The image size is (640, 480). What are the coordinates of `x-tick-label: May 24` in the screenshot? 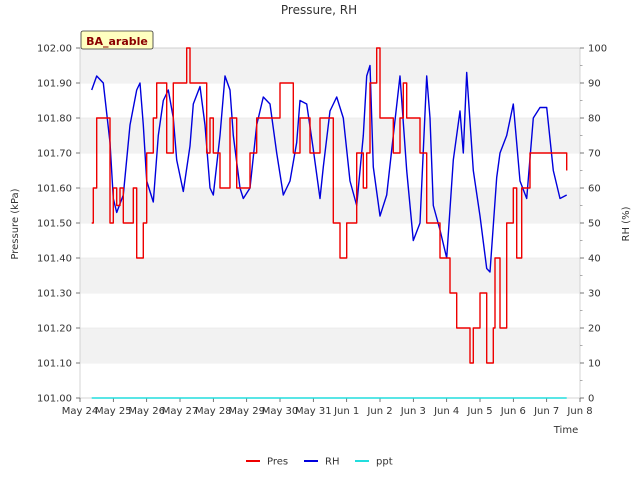 It's located at (80, 411).